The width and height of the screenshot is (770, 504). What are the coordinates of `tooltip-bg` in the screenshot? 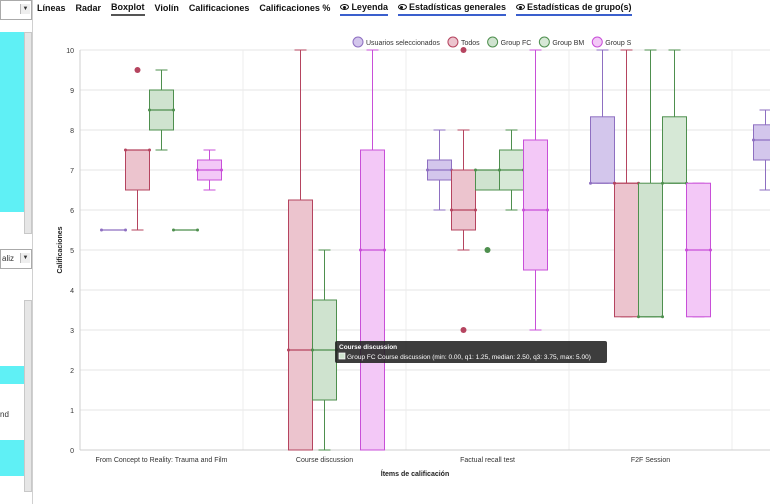 It's located at (471, 352).